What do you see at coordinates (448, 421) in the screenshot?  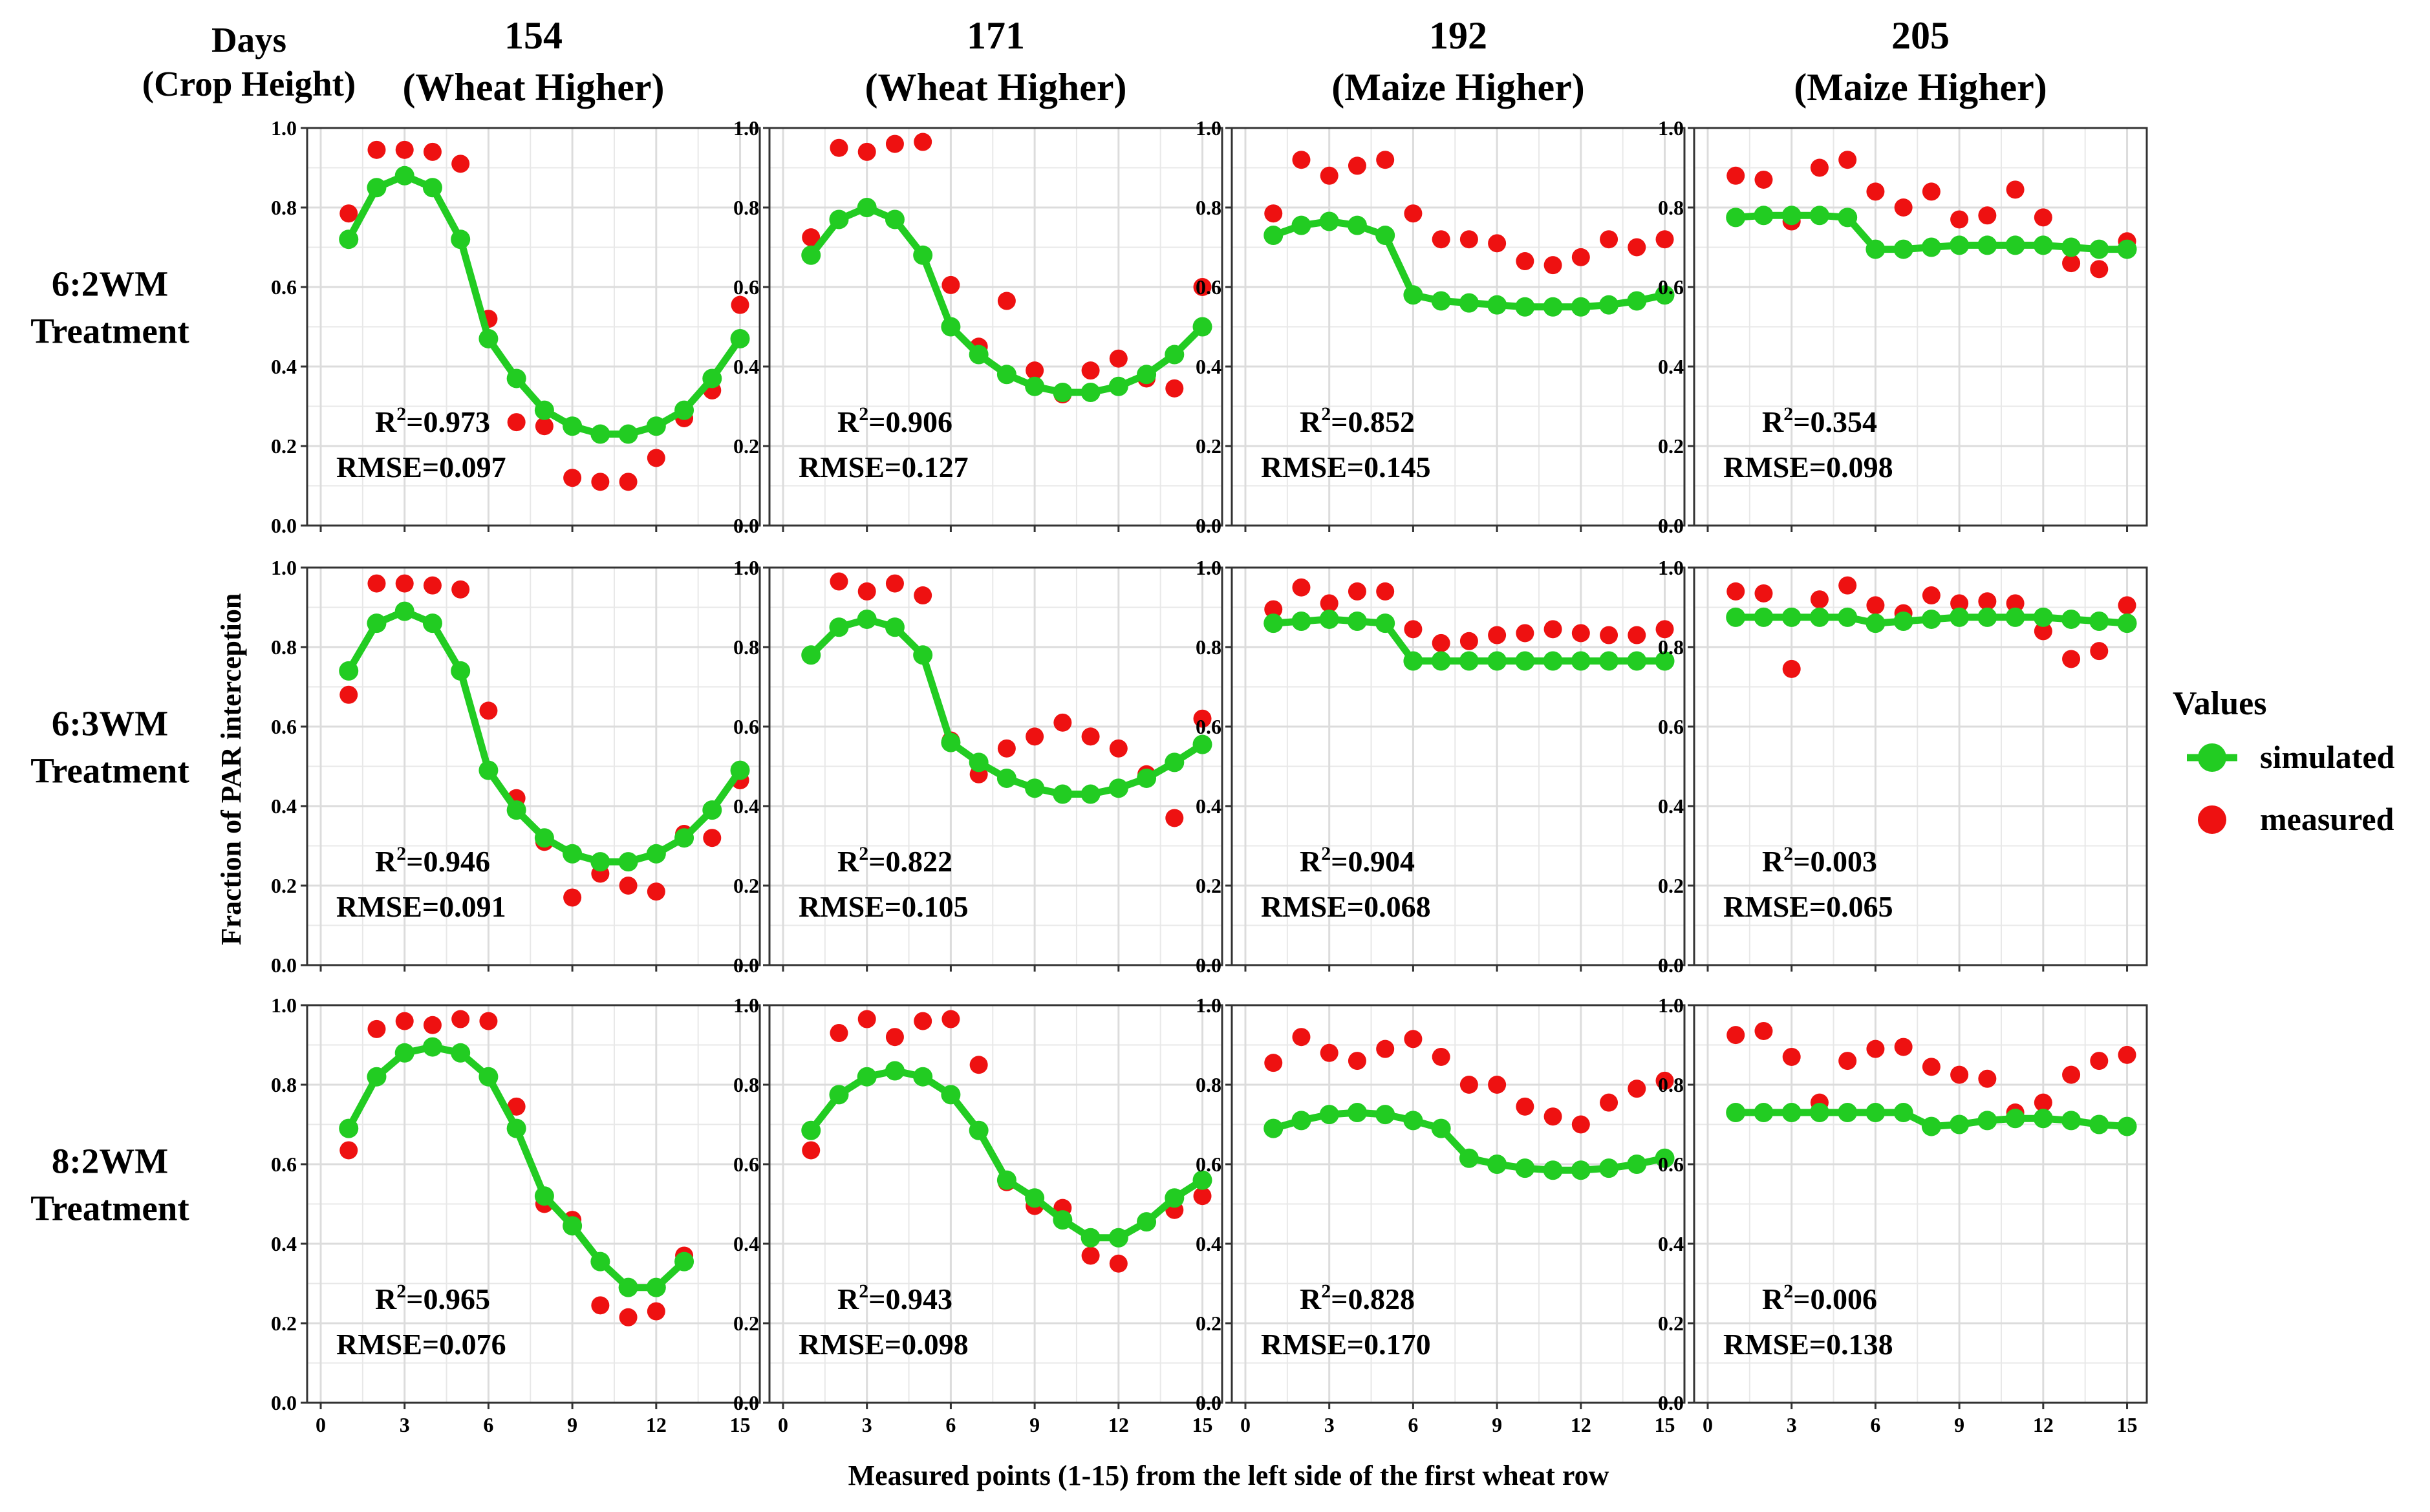 I see `r-squared-value: =0.973` at bounding box center [448, 421].